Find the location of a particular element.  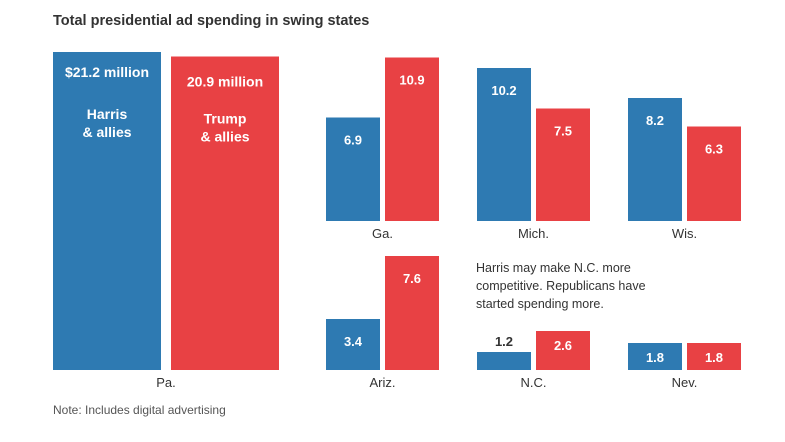

chart-note: Note: Includes digital advertising is located at coordinates (139, 410).